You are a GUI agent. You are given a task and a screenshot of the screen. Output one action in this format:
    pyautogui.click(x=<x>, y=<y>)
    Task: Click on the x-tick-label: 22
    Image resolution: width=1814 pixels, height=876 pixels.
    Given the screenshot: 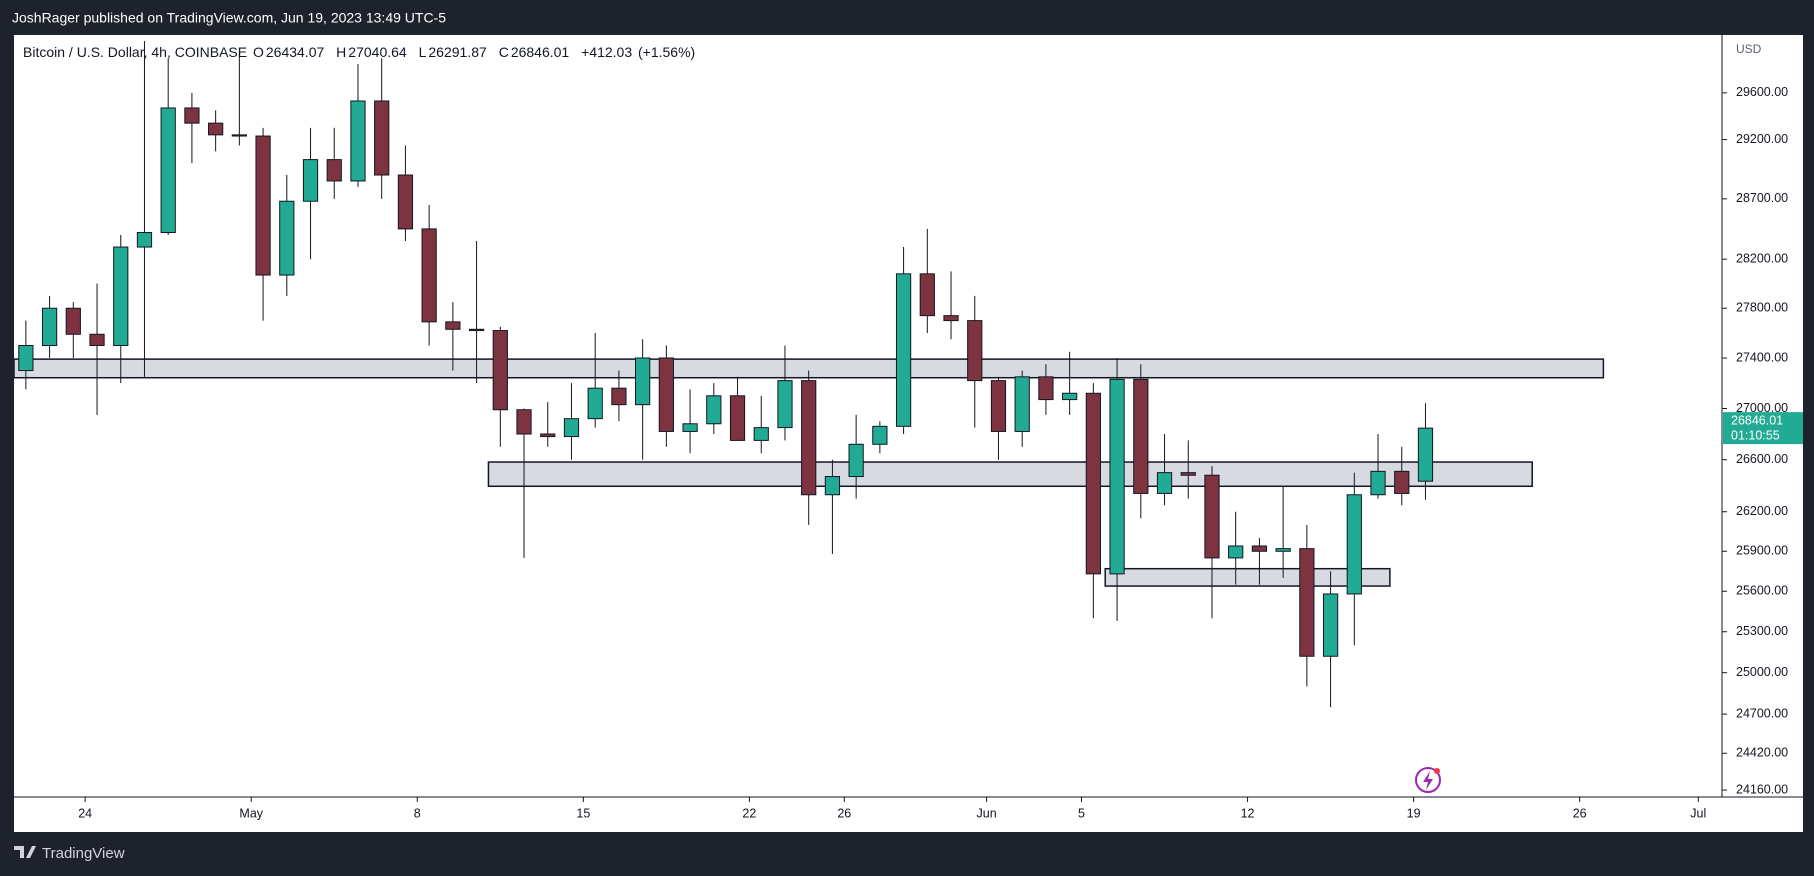 What is the action you would take?
    pyautogui.click(x=749, y=813)
    